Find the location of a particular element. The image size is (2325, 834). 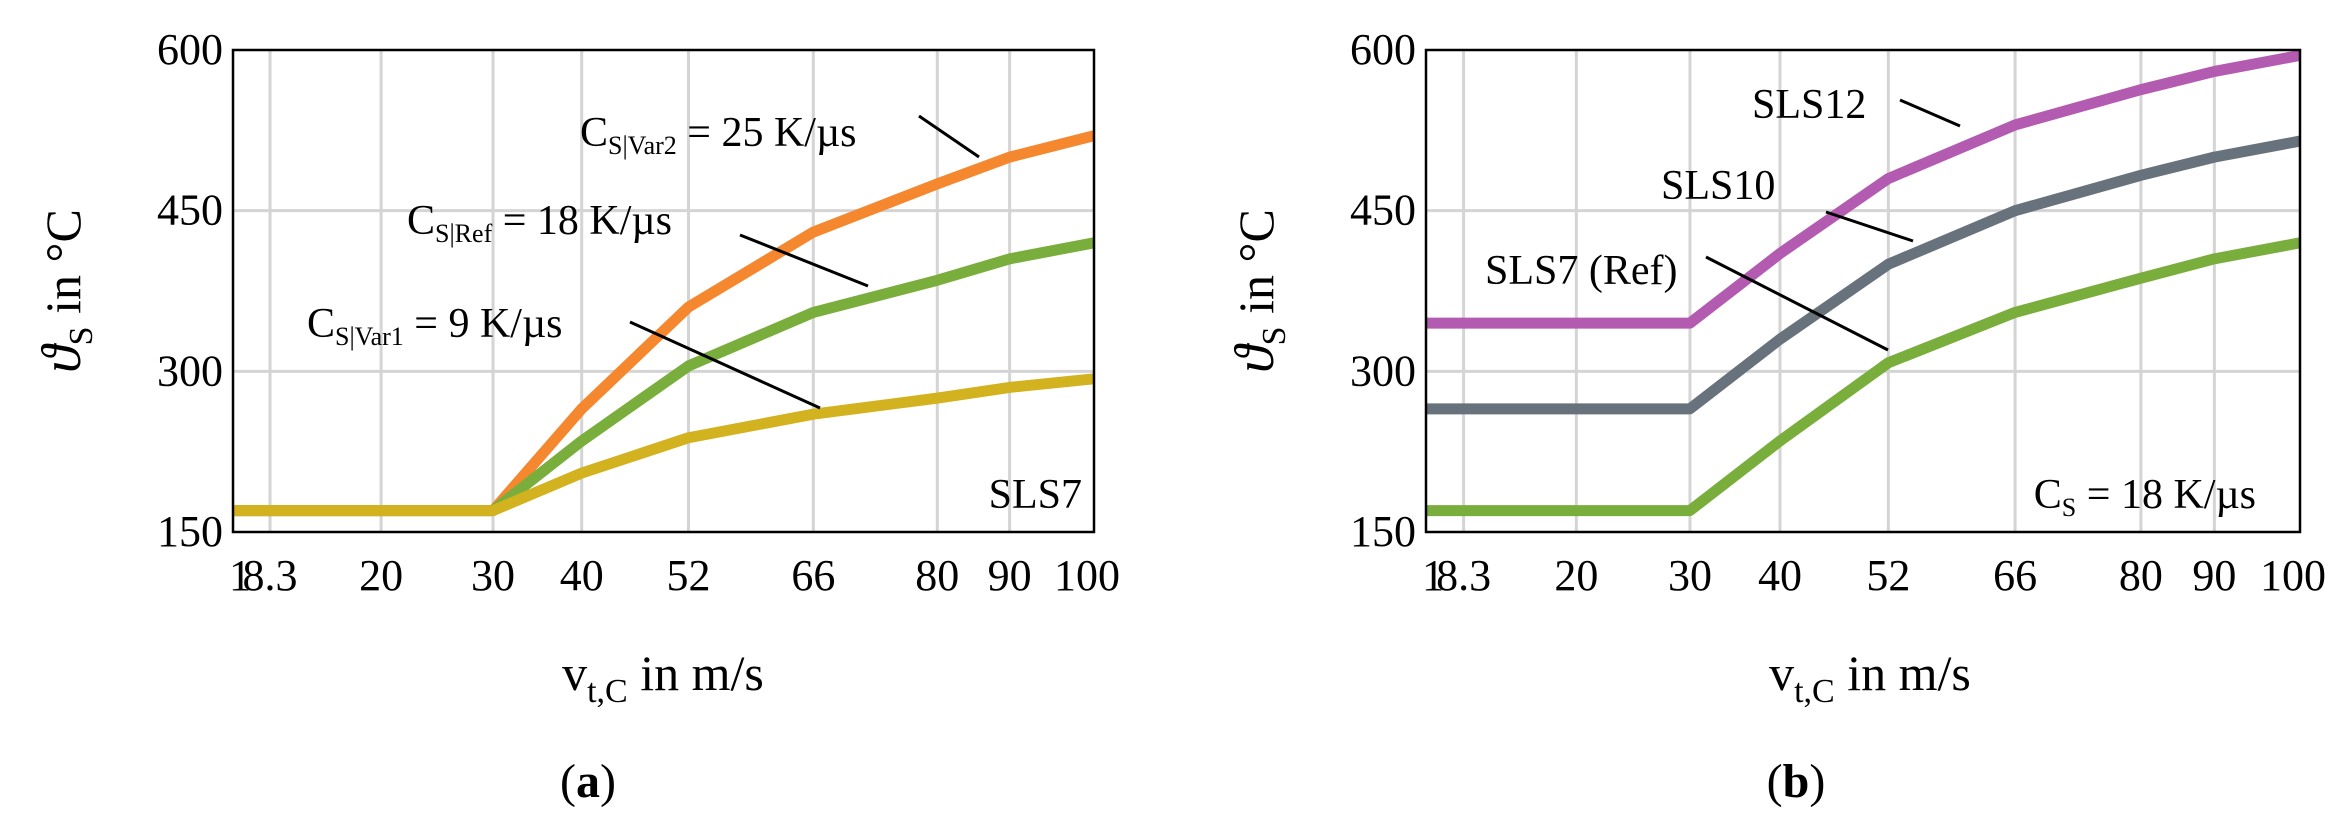

series-annotation-3: CS|Var1 = 9 K/µs is located at coordinates (435, 326).